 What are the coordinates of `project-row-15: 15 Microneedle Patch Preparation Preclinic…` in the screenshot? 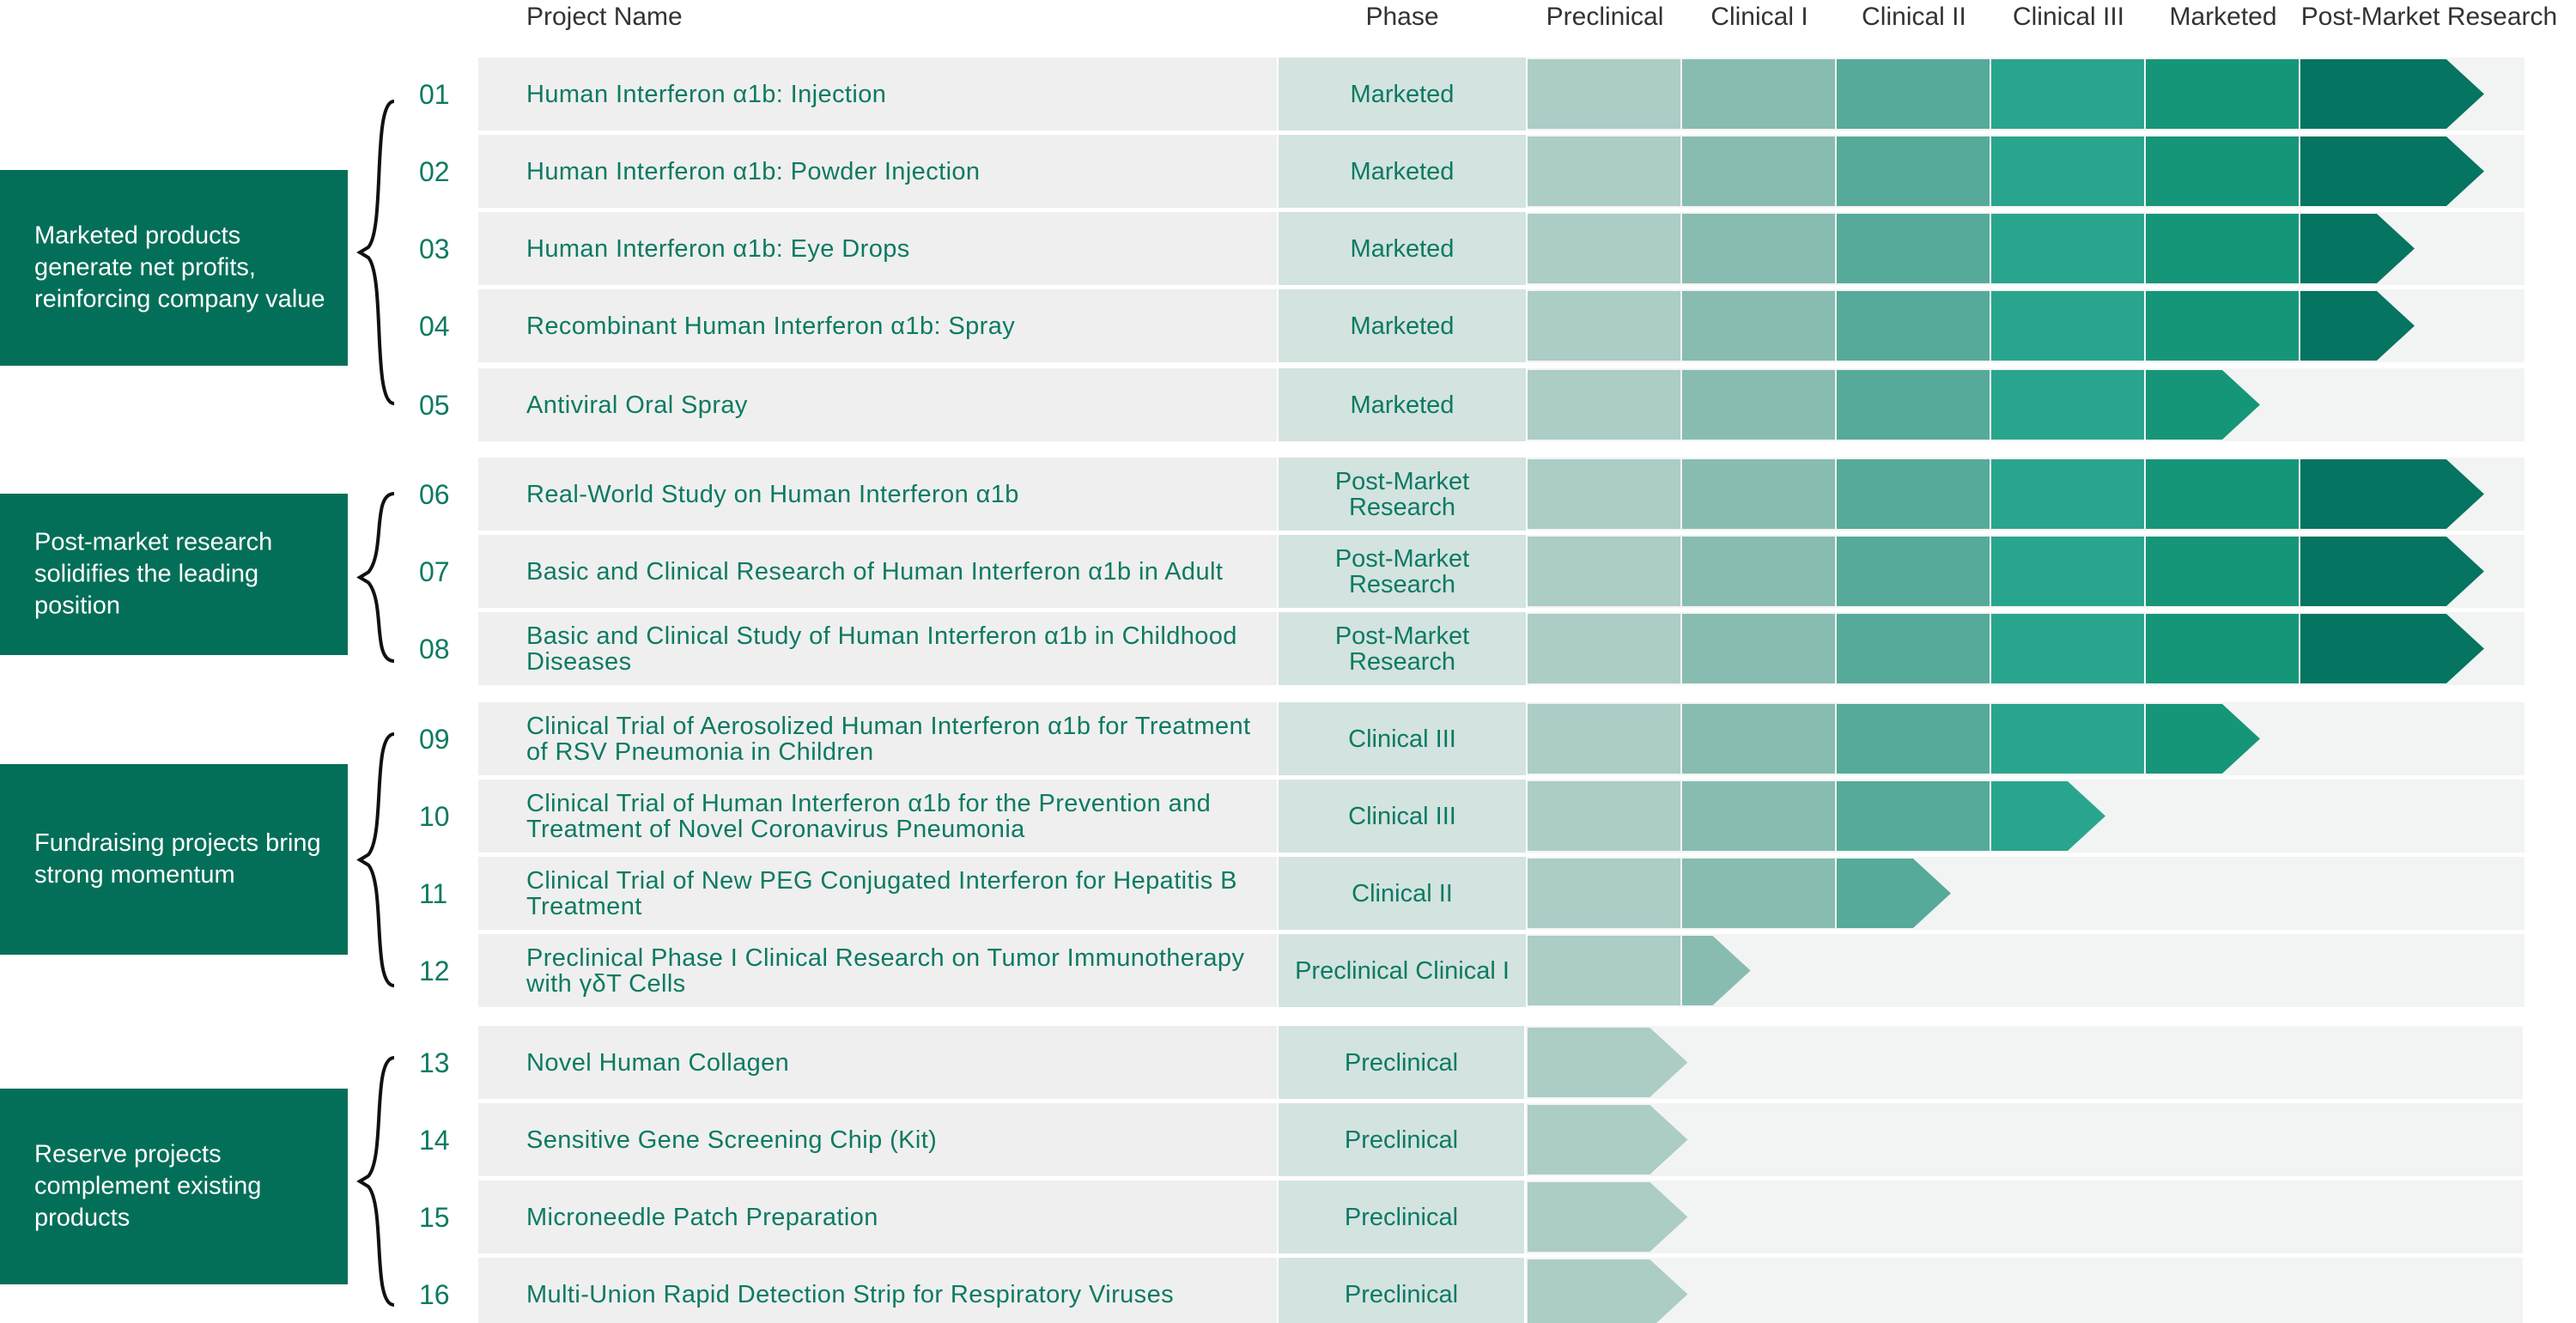 It's located at (1288, 1216).